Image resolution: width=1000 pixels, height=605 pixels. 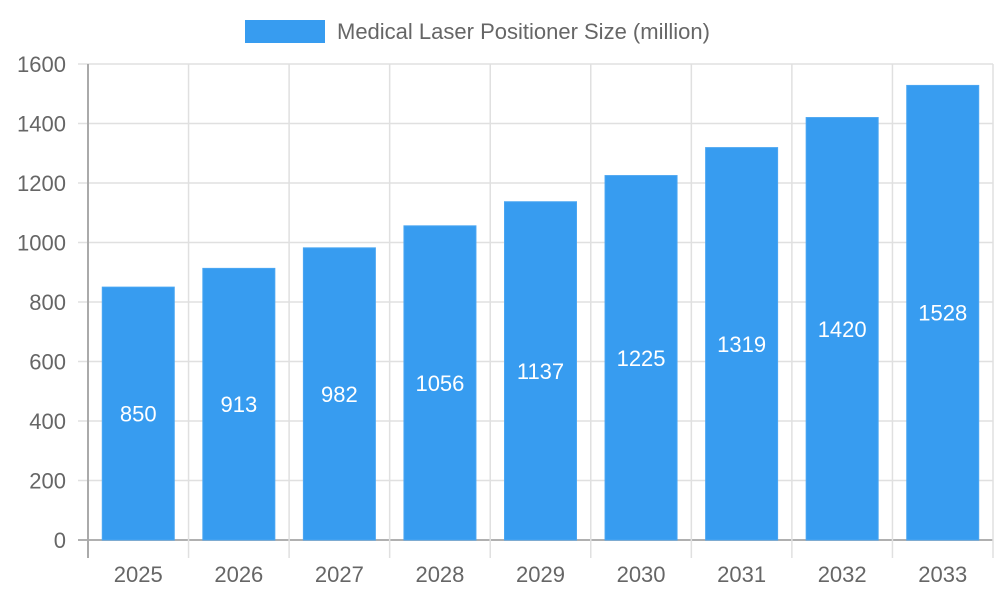 I want to click on data-label: 1056, so click(x=439, y=383).